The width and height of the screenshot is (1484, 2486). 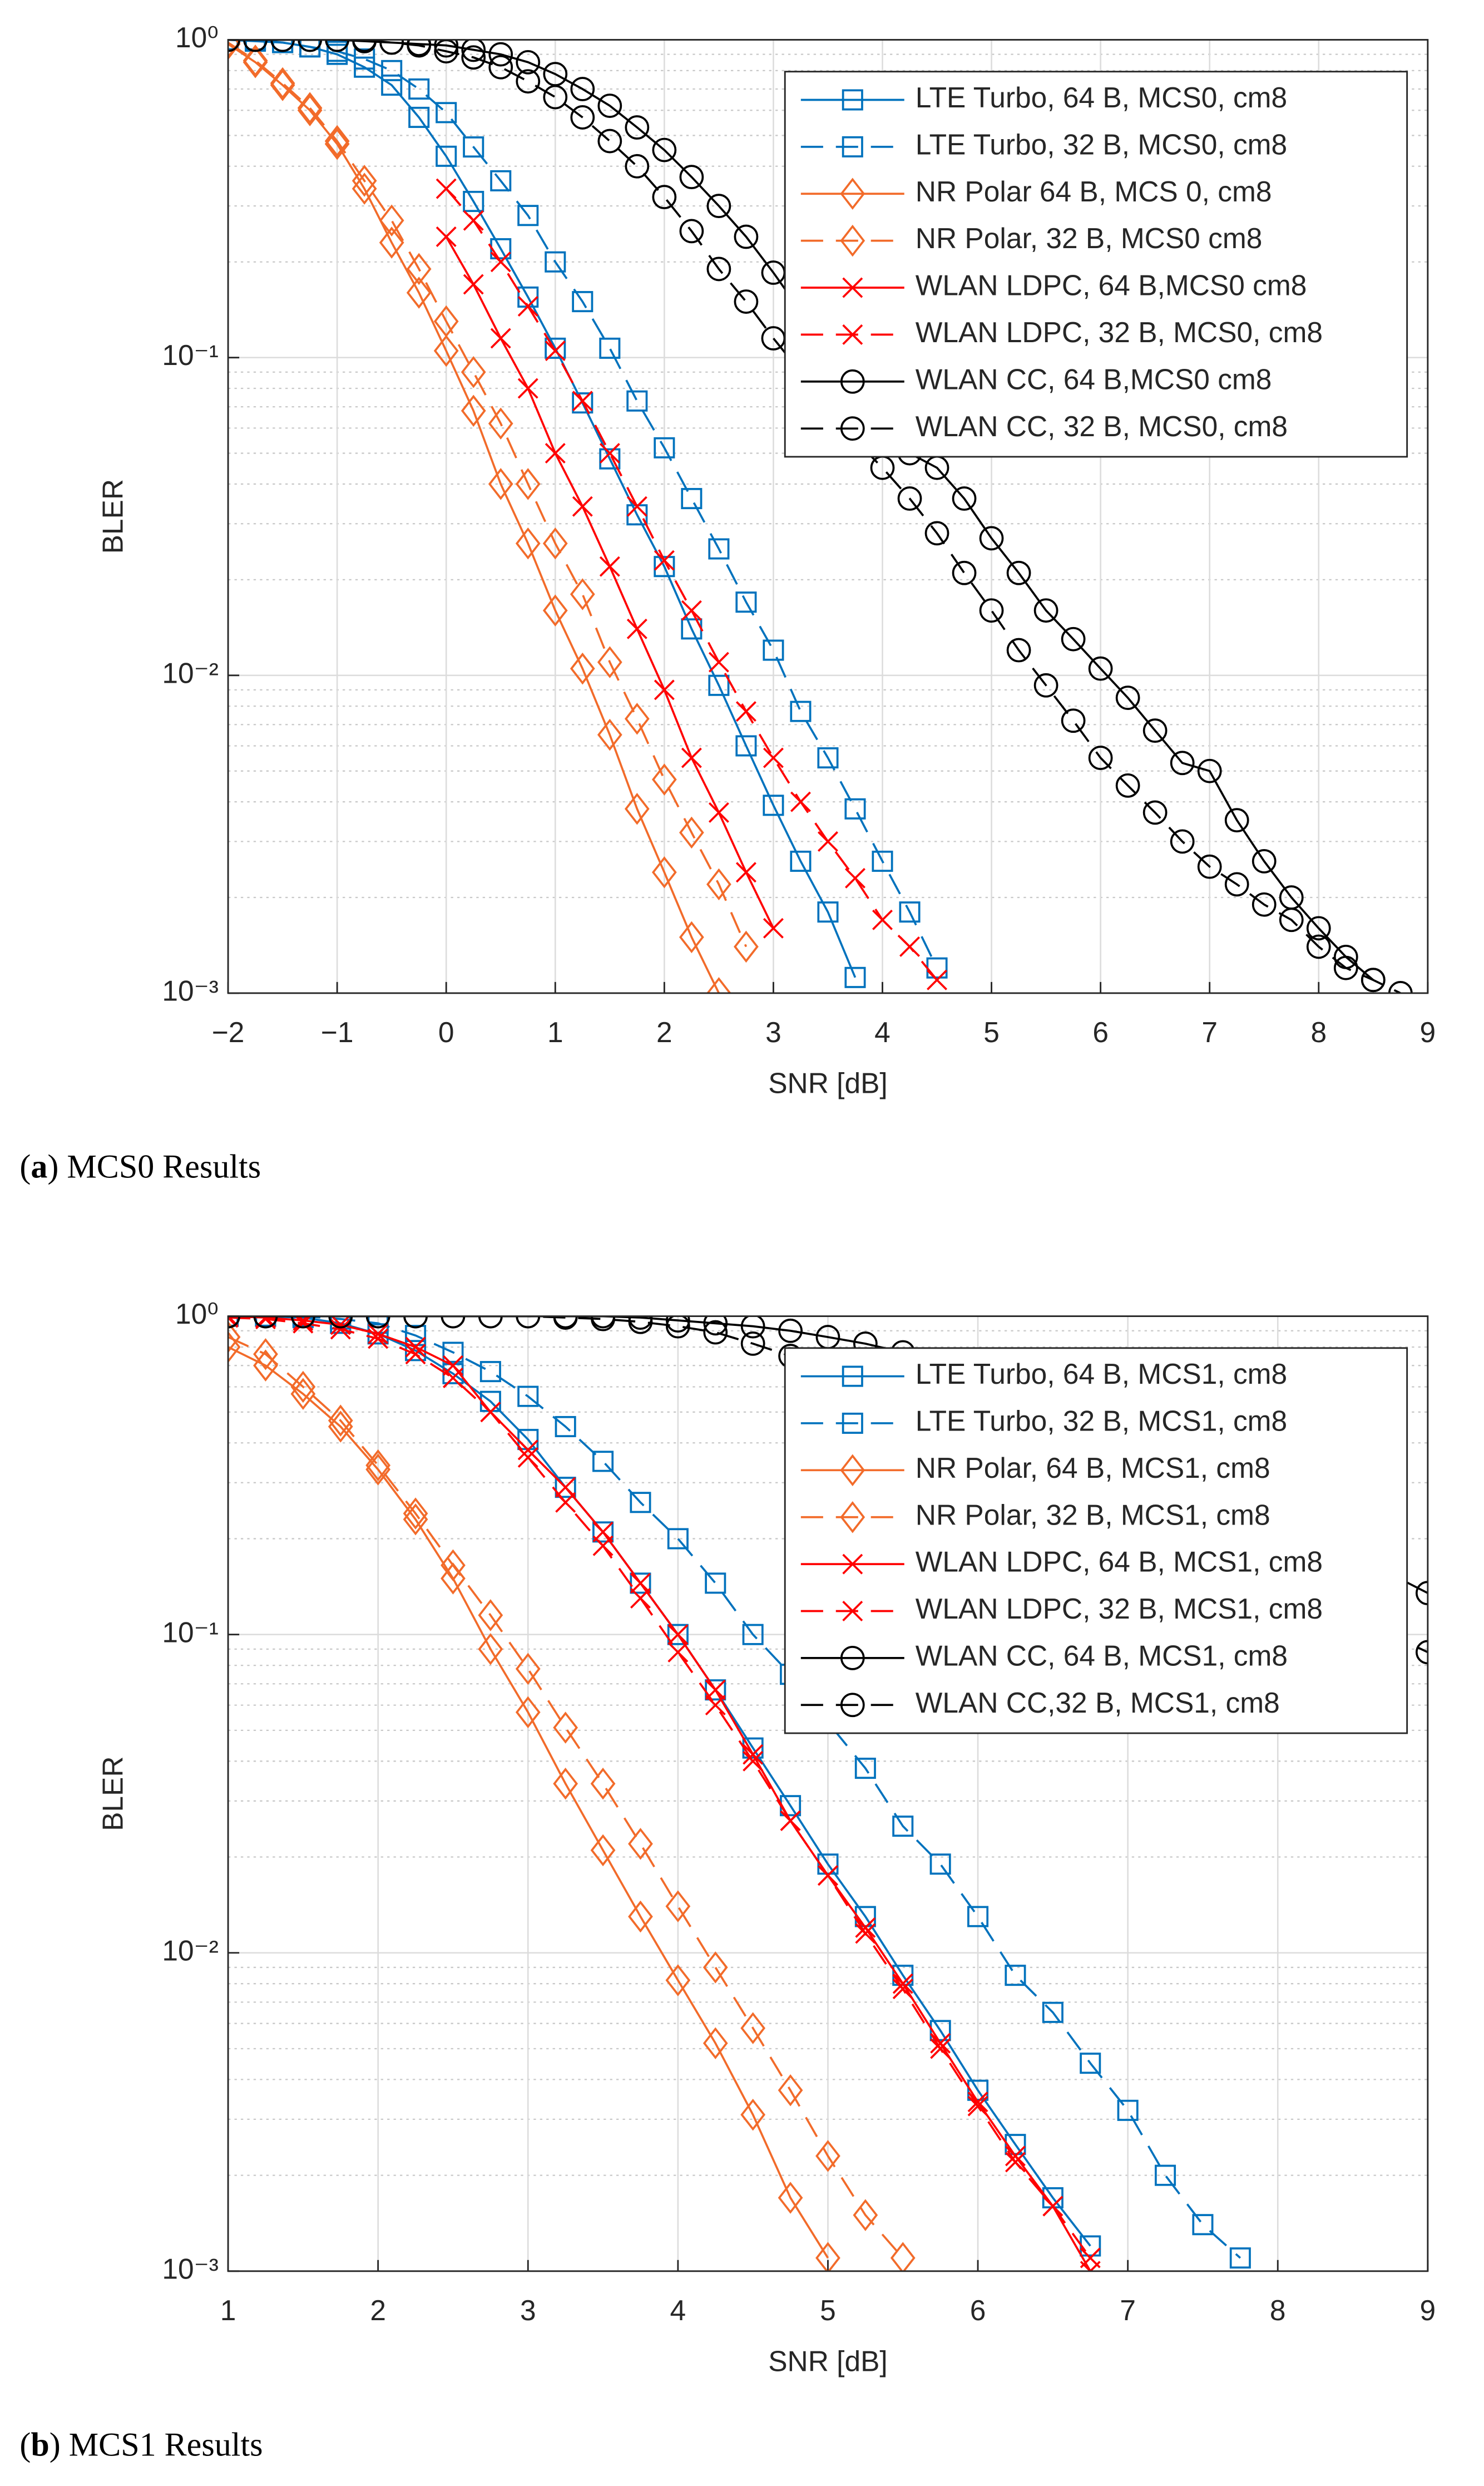 I want to click on x-tick-label: 0, so click(x=446, y=1032).